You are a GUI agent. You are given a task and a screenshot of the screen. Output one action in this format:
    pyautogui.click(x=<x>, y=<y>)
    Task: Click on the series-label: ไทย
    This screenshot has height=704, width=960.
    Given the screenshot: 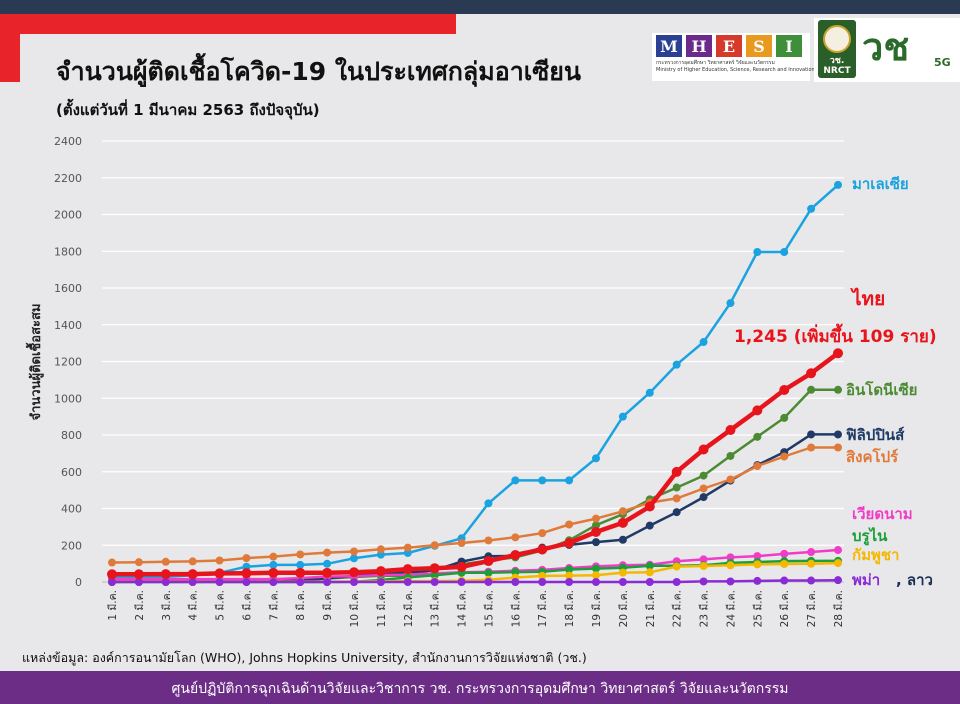 What is the action you would take?
    pyautogui.click(x=867, y=298)
    